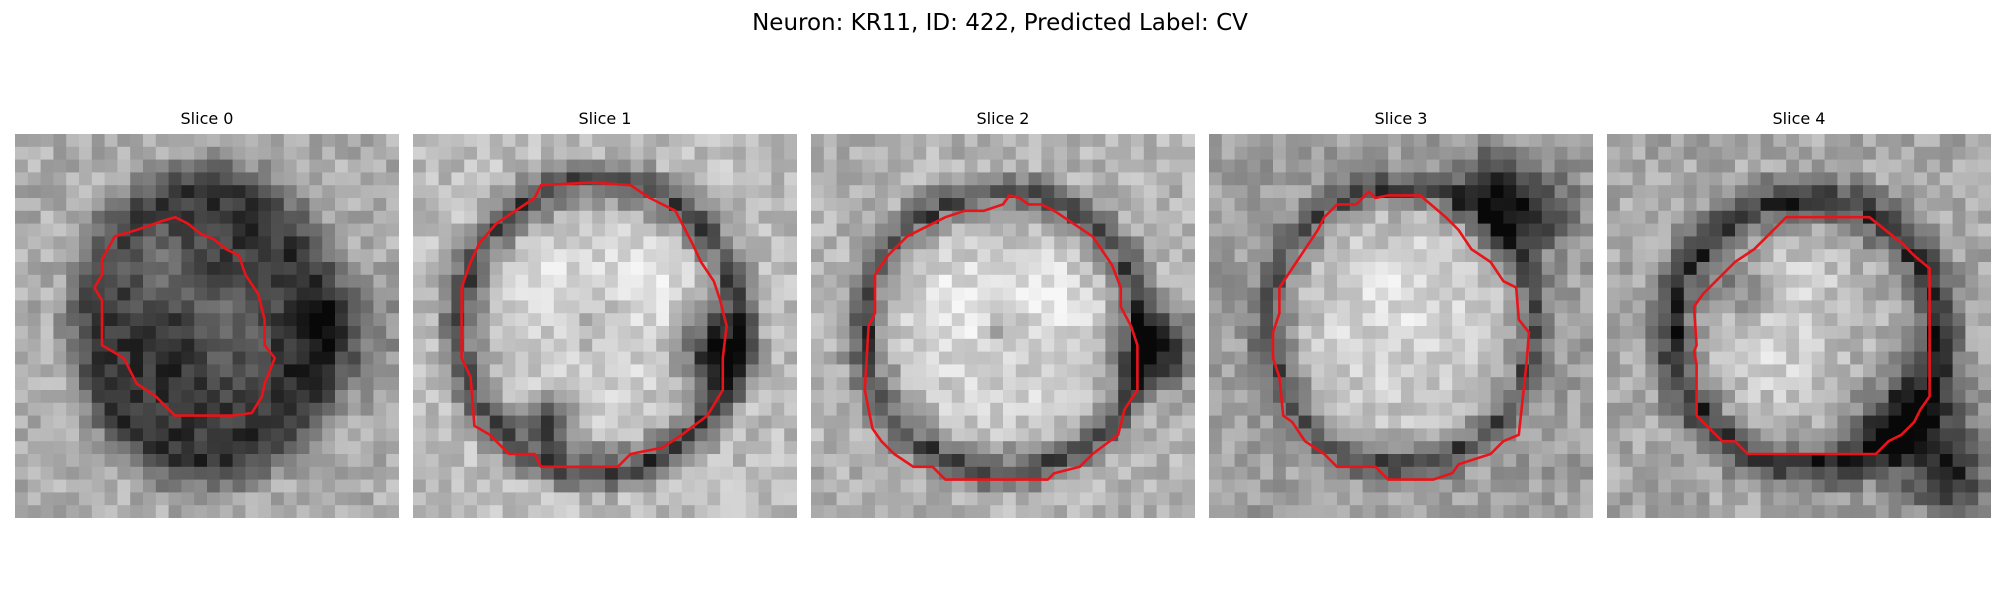 Image resolution: width=2000 pixels, height=600 pixels. I want to click on slice-title: Slice 3, so click(1401, 118).